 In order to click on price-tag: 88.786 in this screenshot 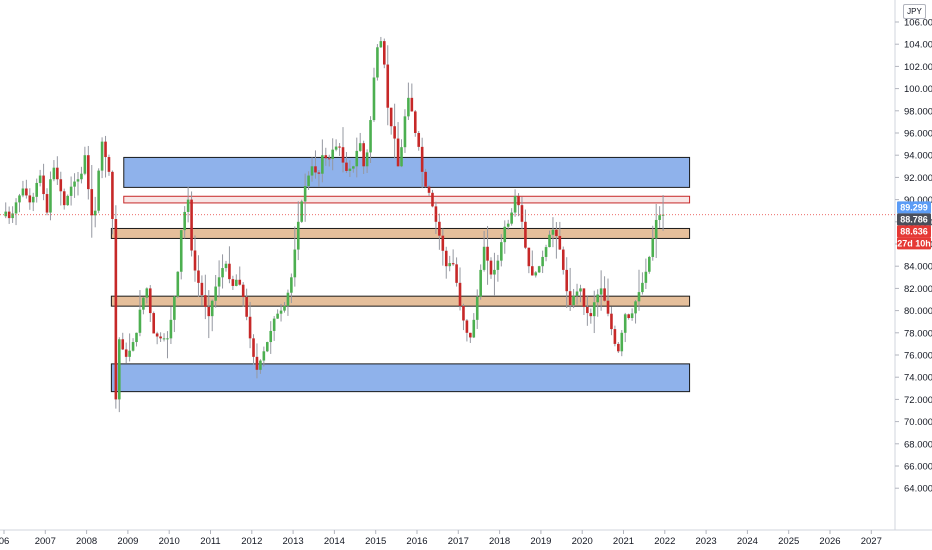, I will do `click(914, 219)`.